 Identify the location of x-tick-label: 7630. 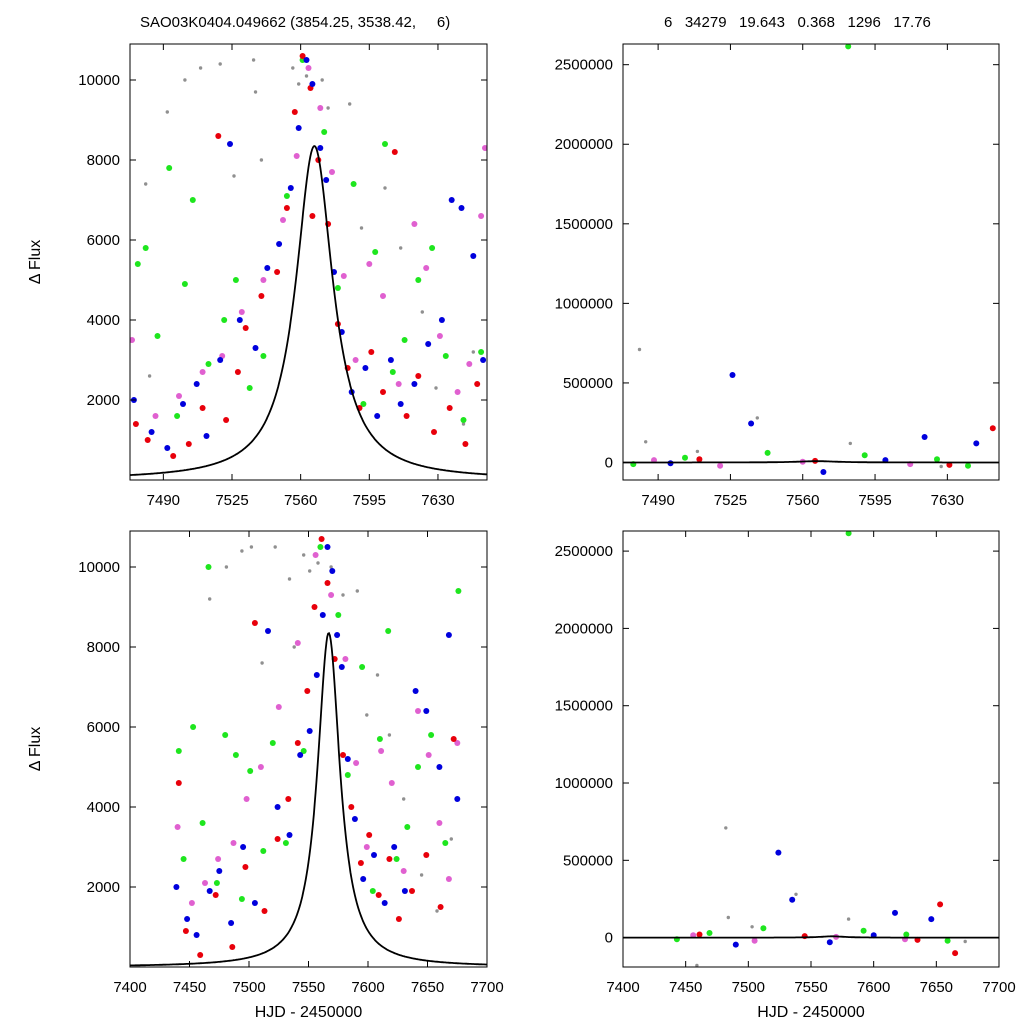
(947, 500).